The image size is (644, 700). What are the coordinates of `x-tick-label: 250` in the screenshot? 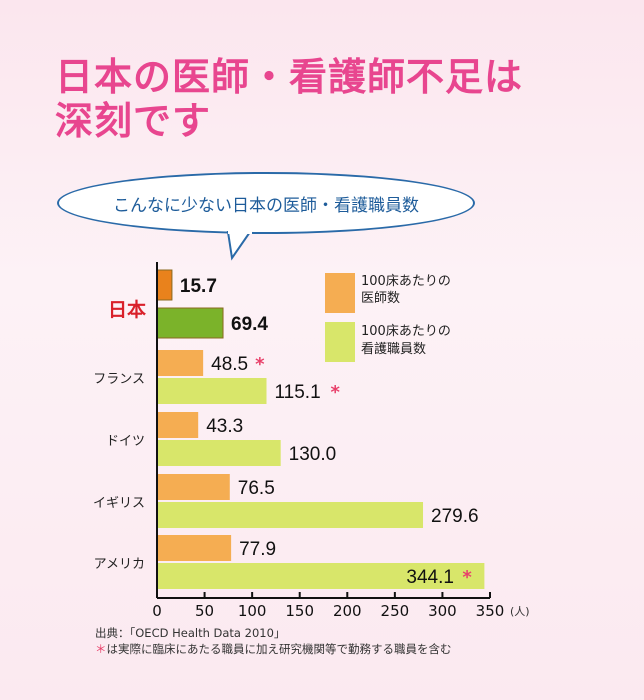 It's located at (395, 611).